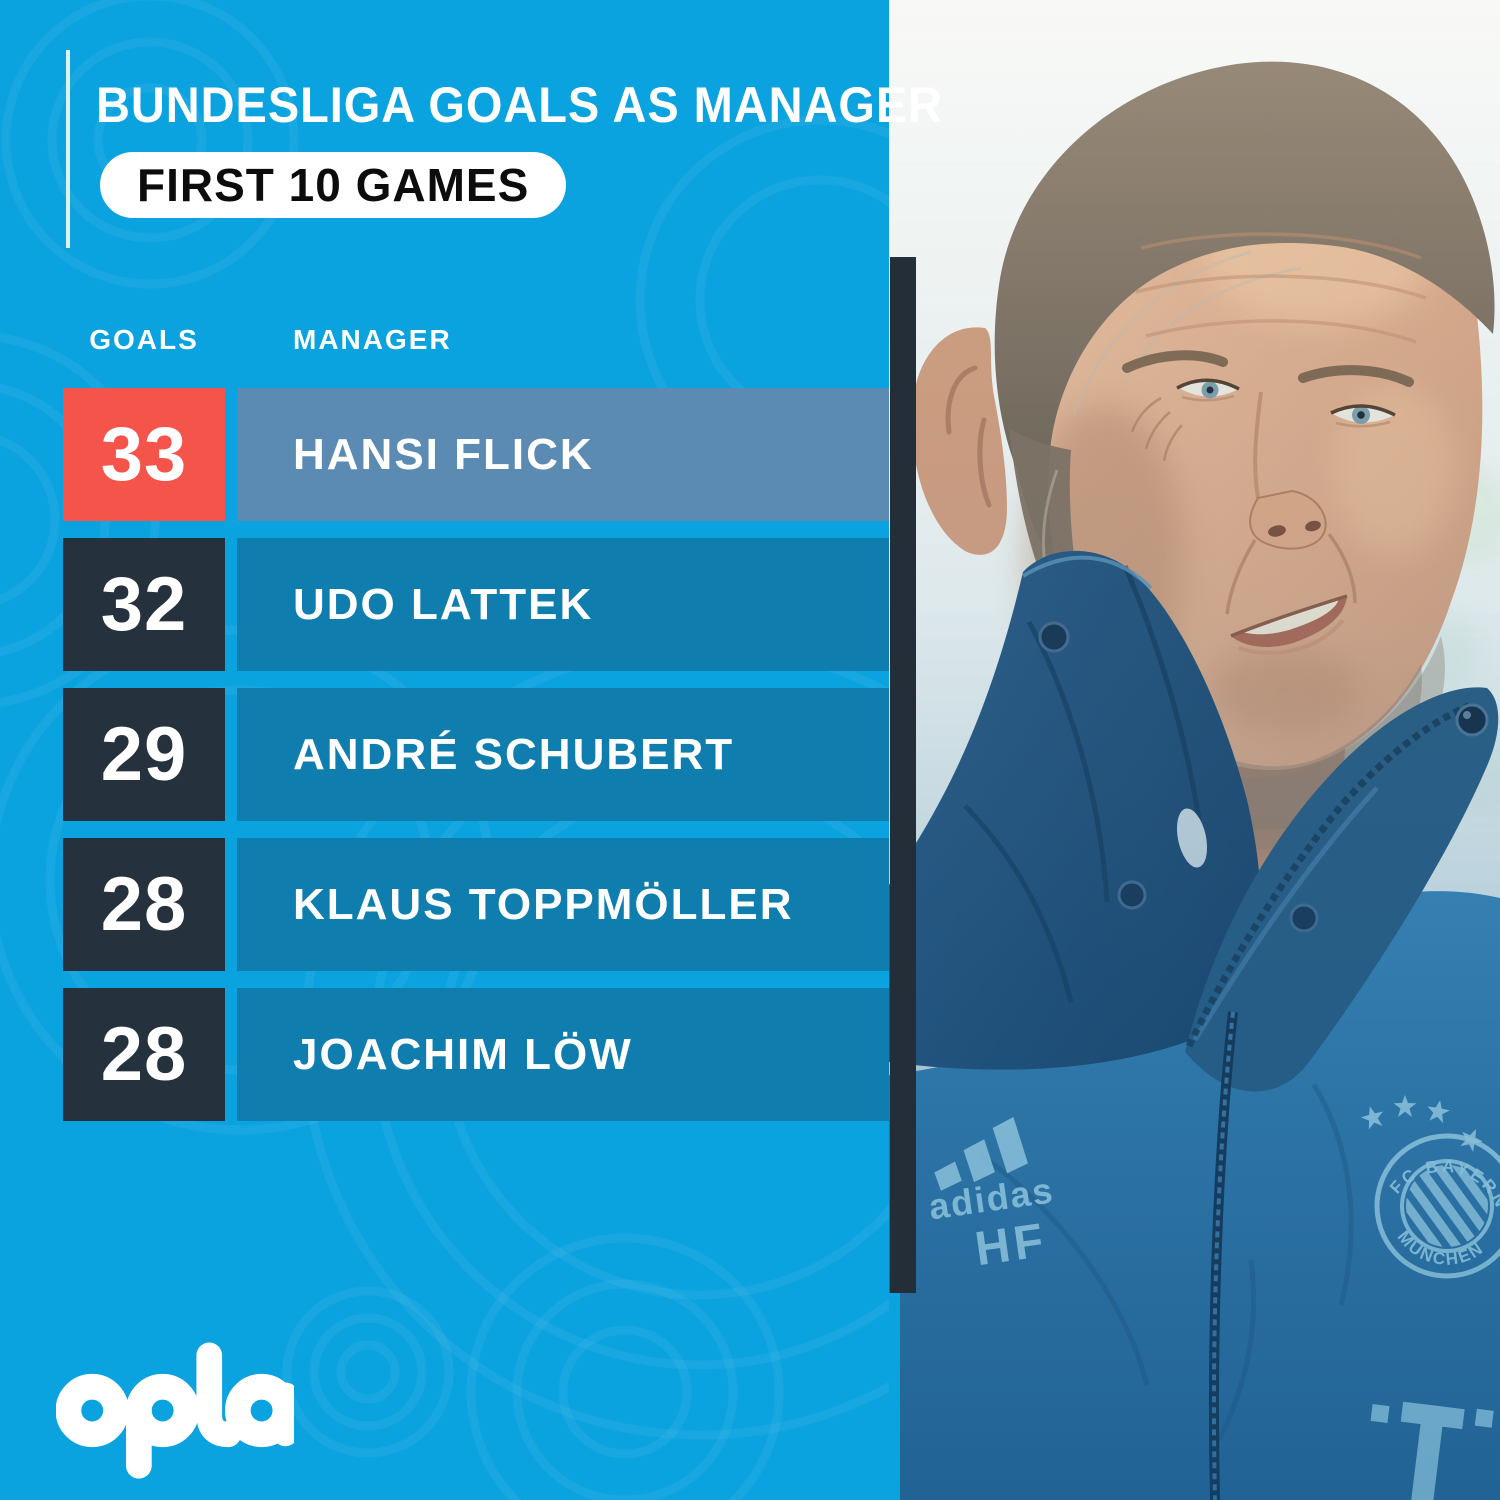 The width and height of the screenshot is (1500, 1500). Describe the element at coordinates (372, 339) in the screenshot. I see `manager-column-header: MANAGER` at that location.